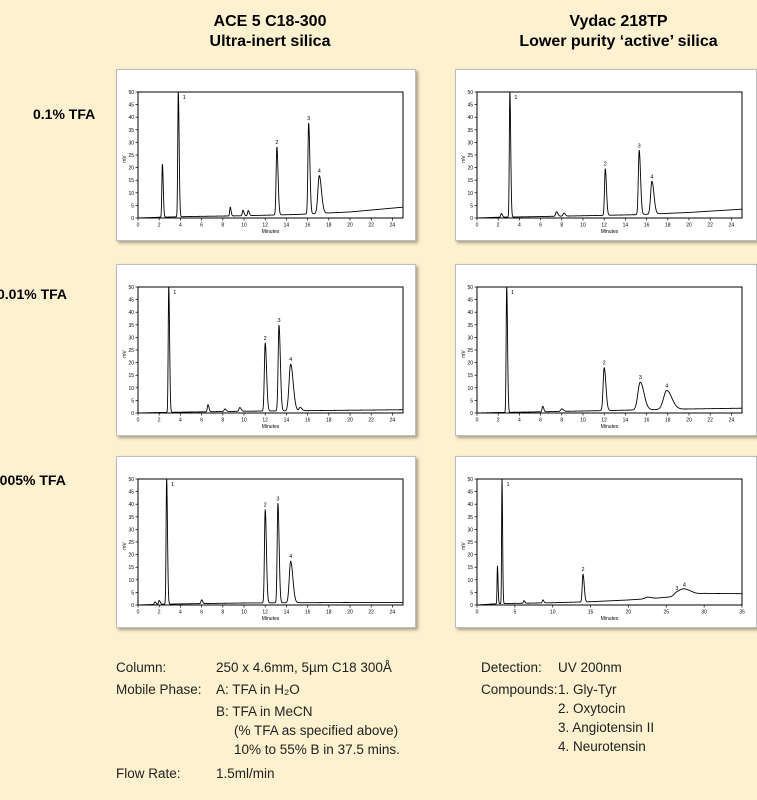  I want to click on plot-frame, so click(270, 350).